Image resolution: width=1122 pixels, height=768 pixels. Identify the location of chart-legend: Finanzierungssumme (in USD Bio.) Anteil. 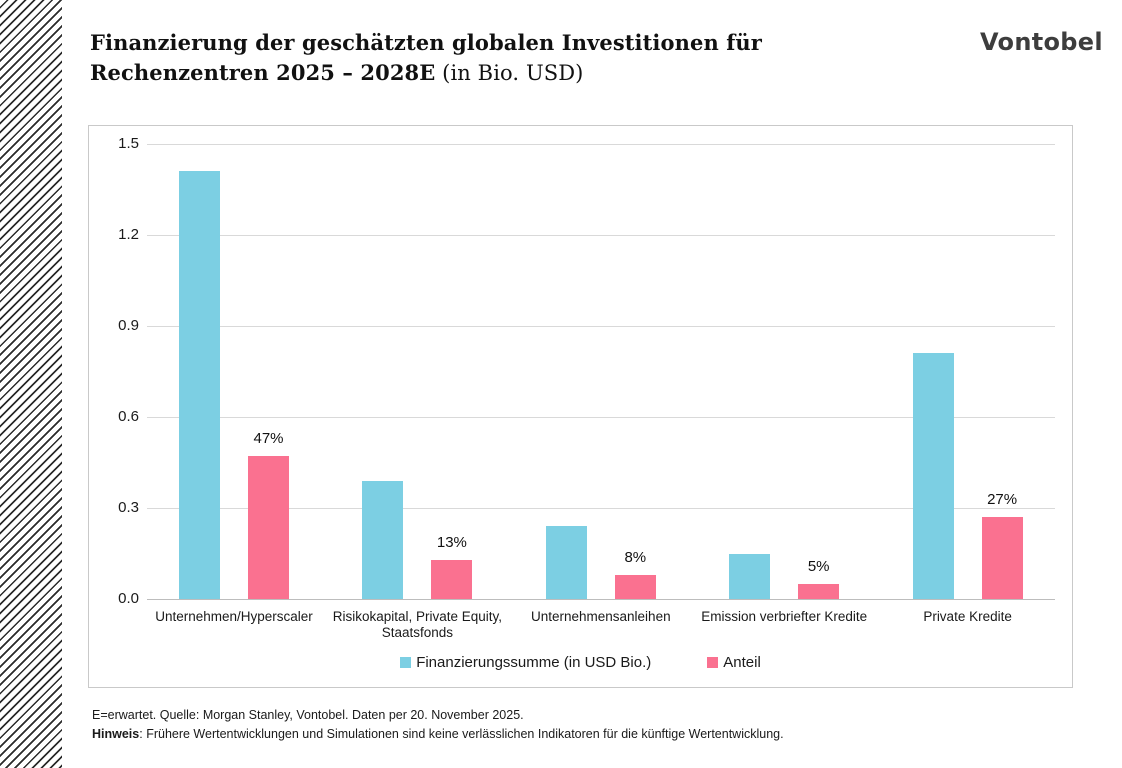
(580, 662).